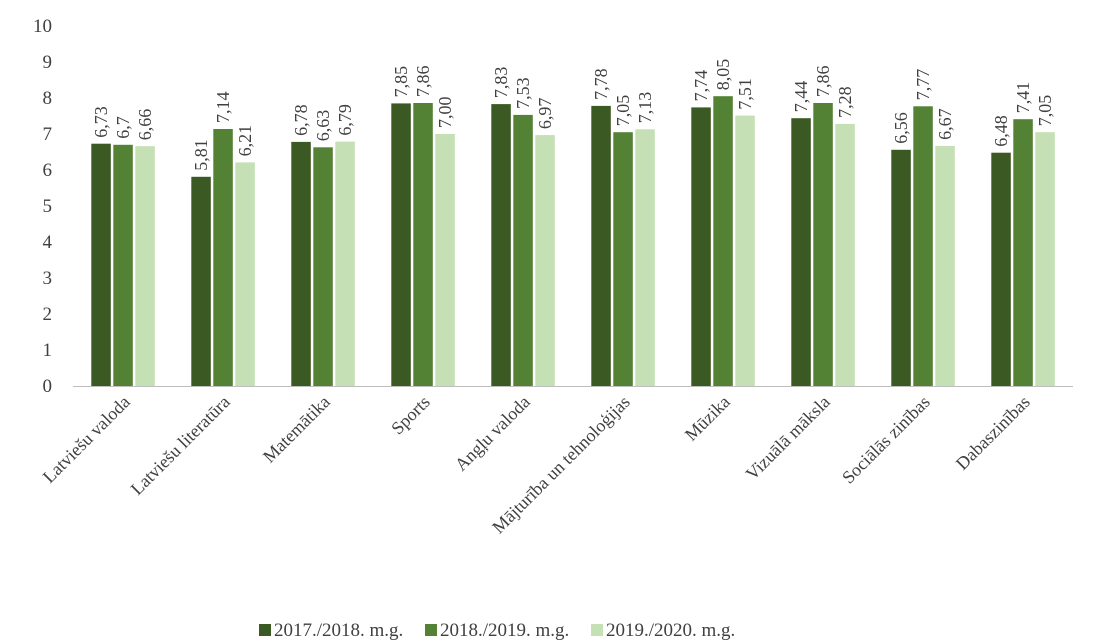  I want to click on x-category-label: Matemātika, so click(296, 429).